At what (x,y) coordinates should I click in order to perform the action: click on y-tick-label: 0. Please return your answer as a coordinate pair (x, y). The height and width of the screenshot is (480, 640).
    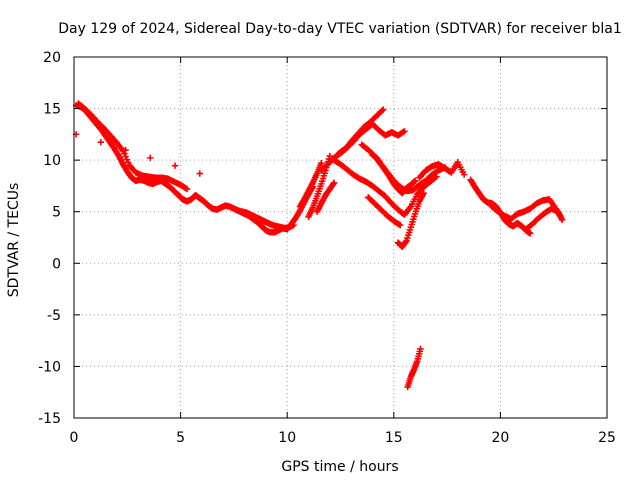
    Looking at the image, I should click on (56, 264).